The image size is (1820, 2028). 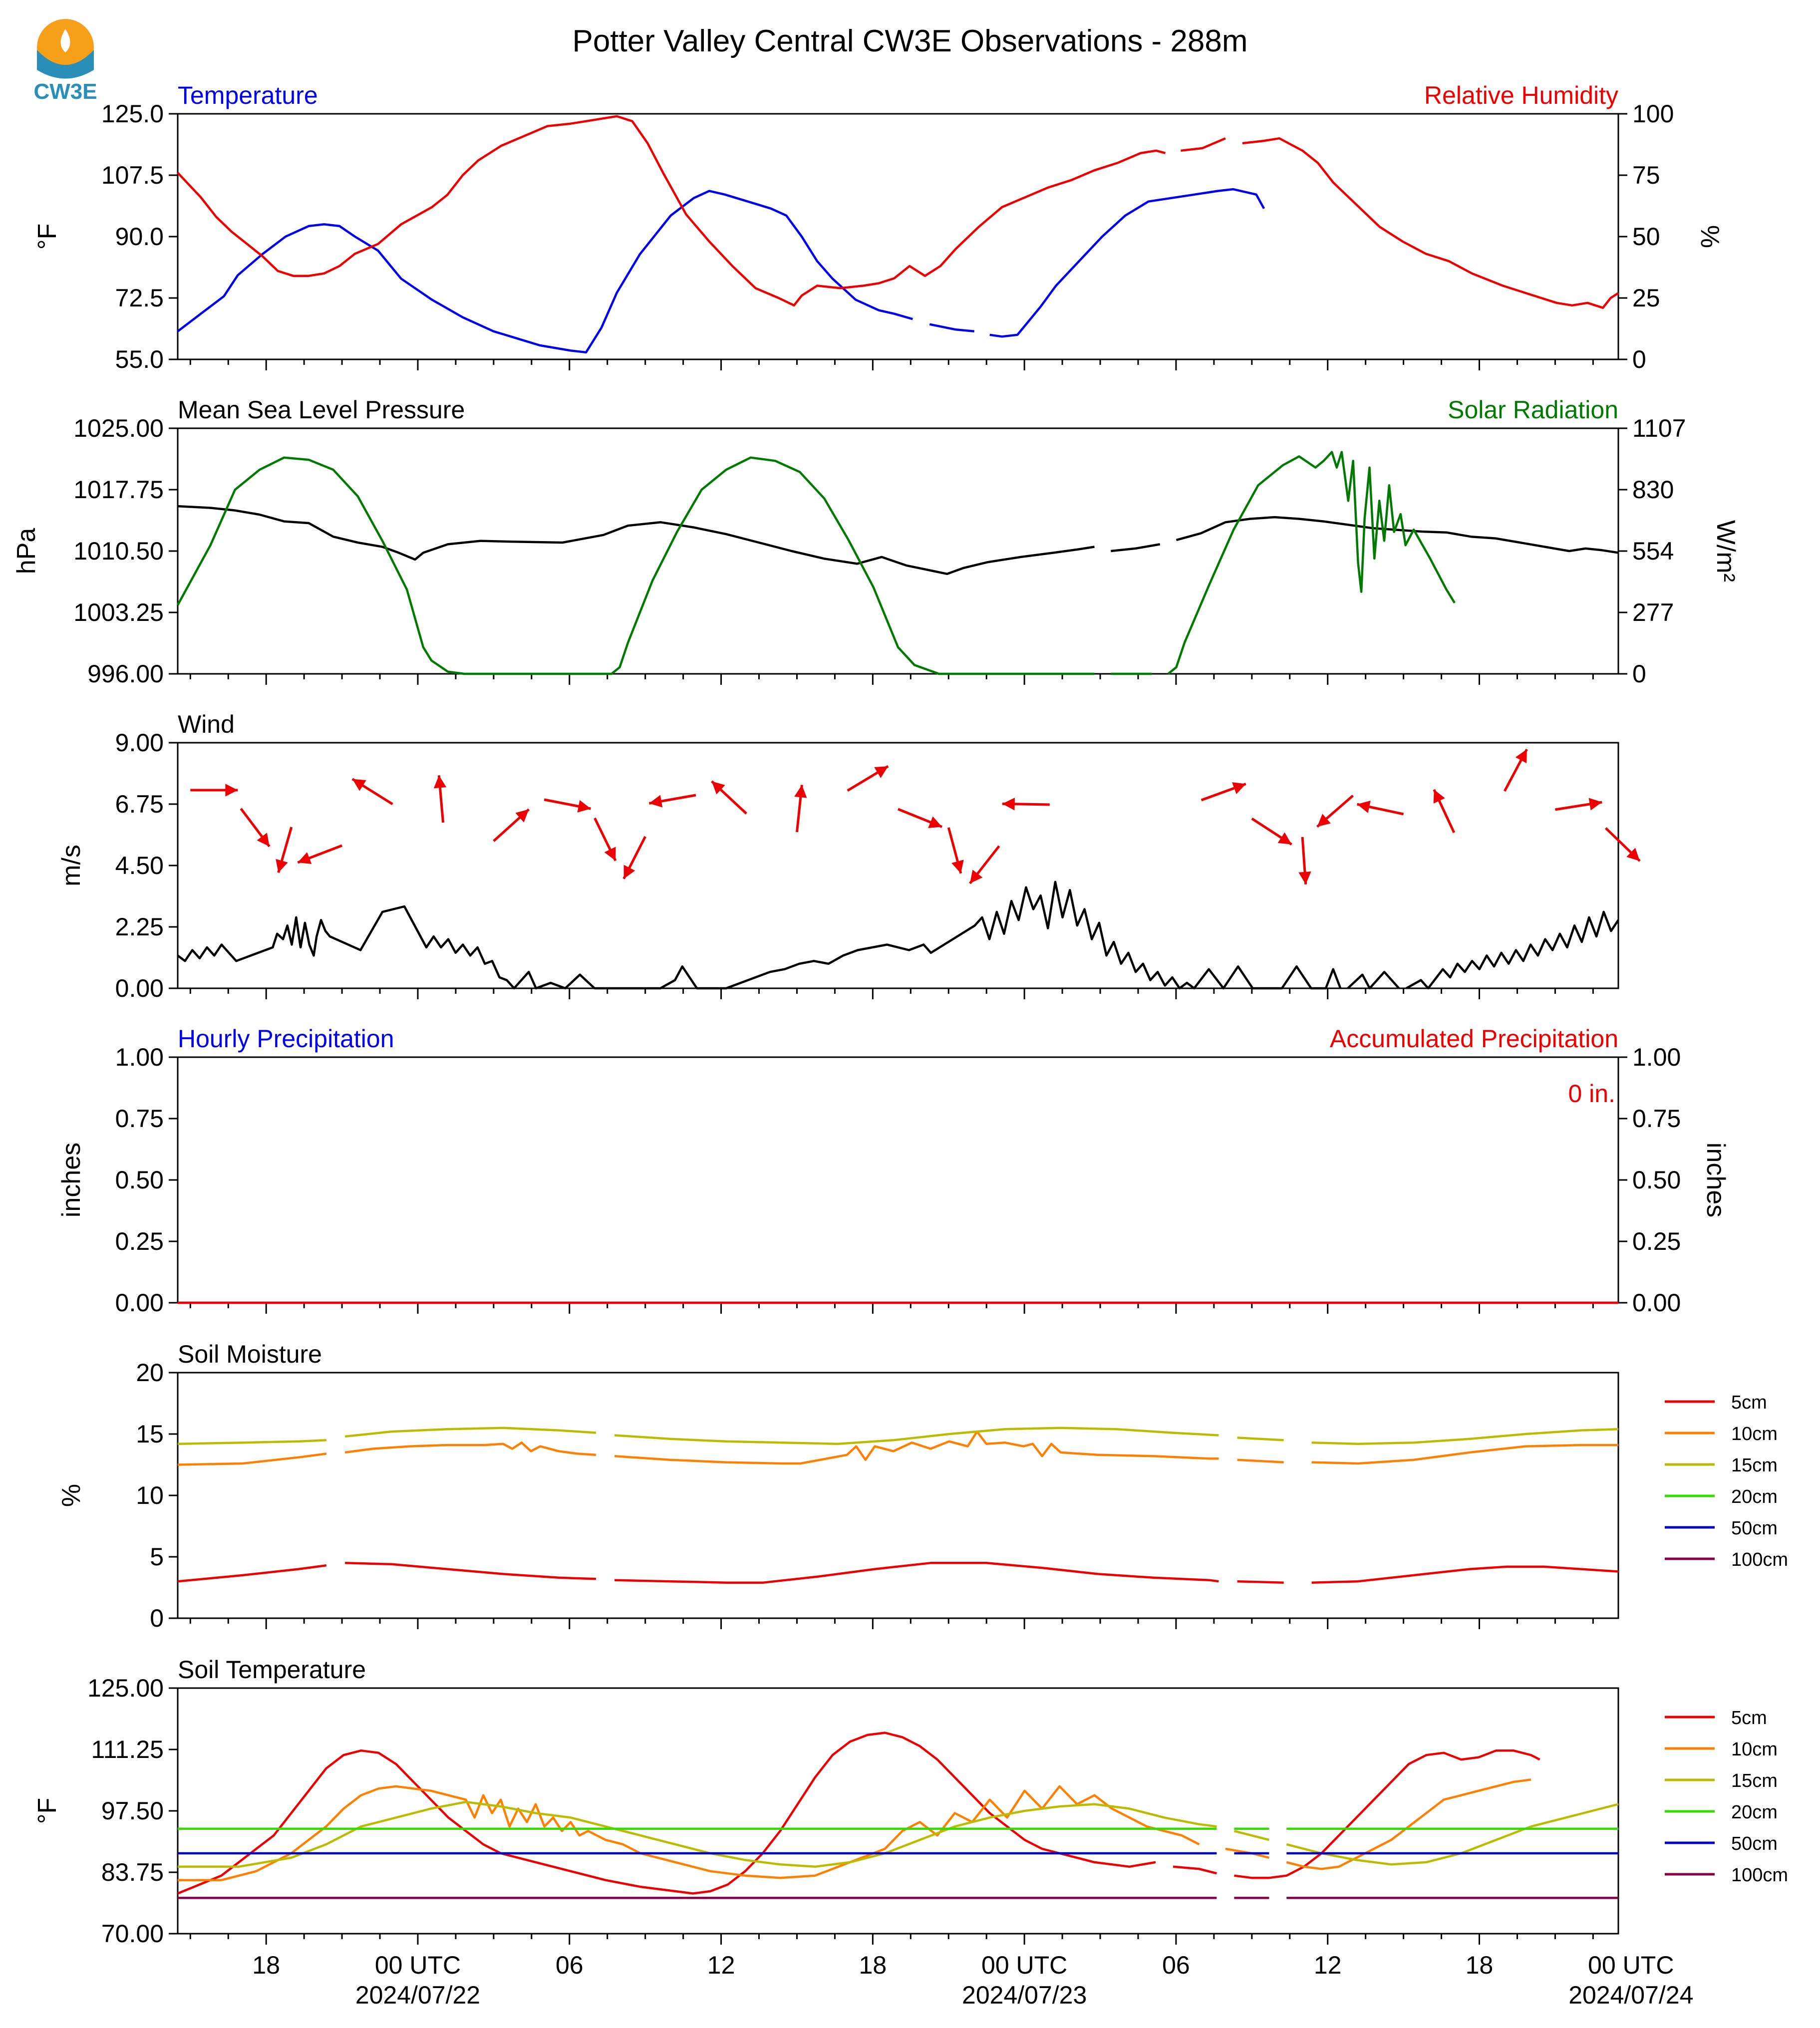 What do you see at coordinates (721, 1965) in the screenshot?
I see `xtick-label: 12` at bounding box center [721, 1965].